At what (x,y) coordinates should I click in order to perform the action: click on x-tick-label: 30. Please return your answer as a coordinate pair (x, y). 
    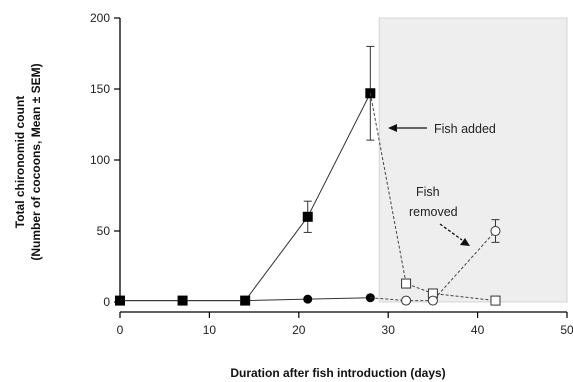
    Looking at the image, I should click on (389, 330).